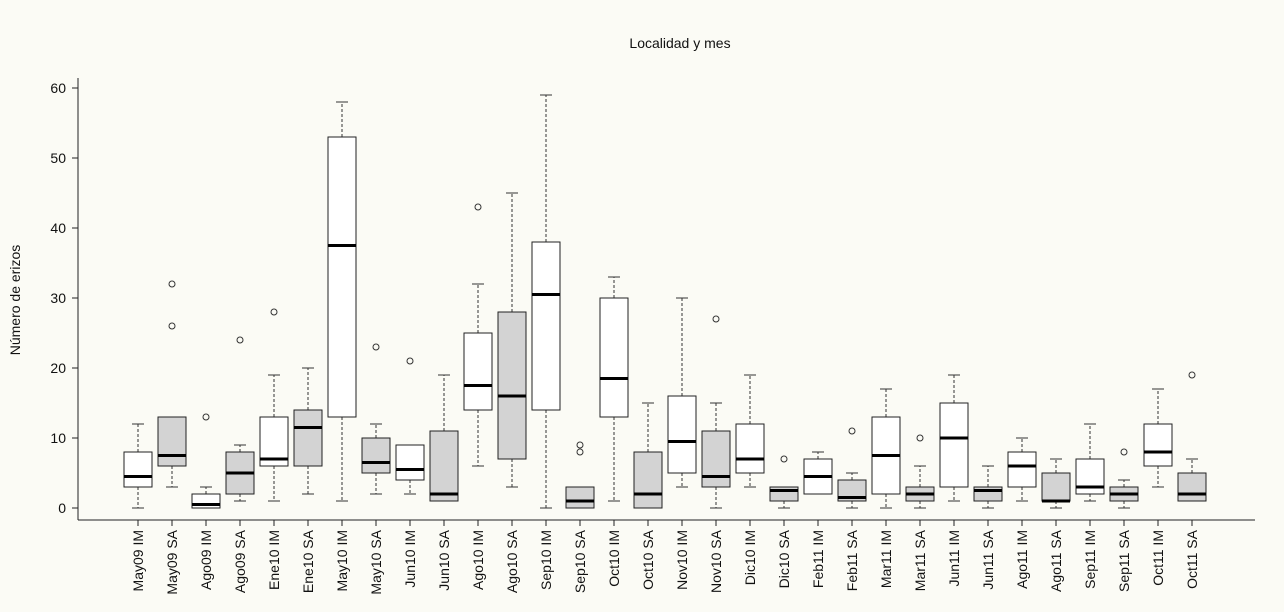 This screenshot has width=1284, height=612. I want to click on x-tick-label: Ago10 SA, so click(512, 561).